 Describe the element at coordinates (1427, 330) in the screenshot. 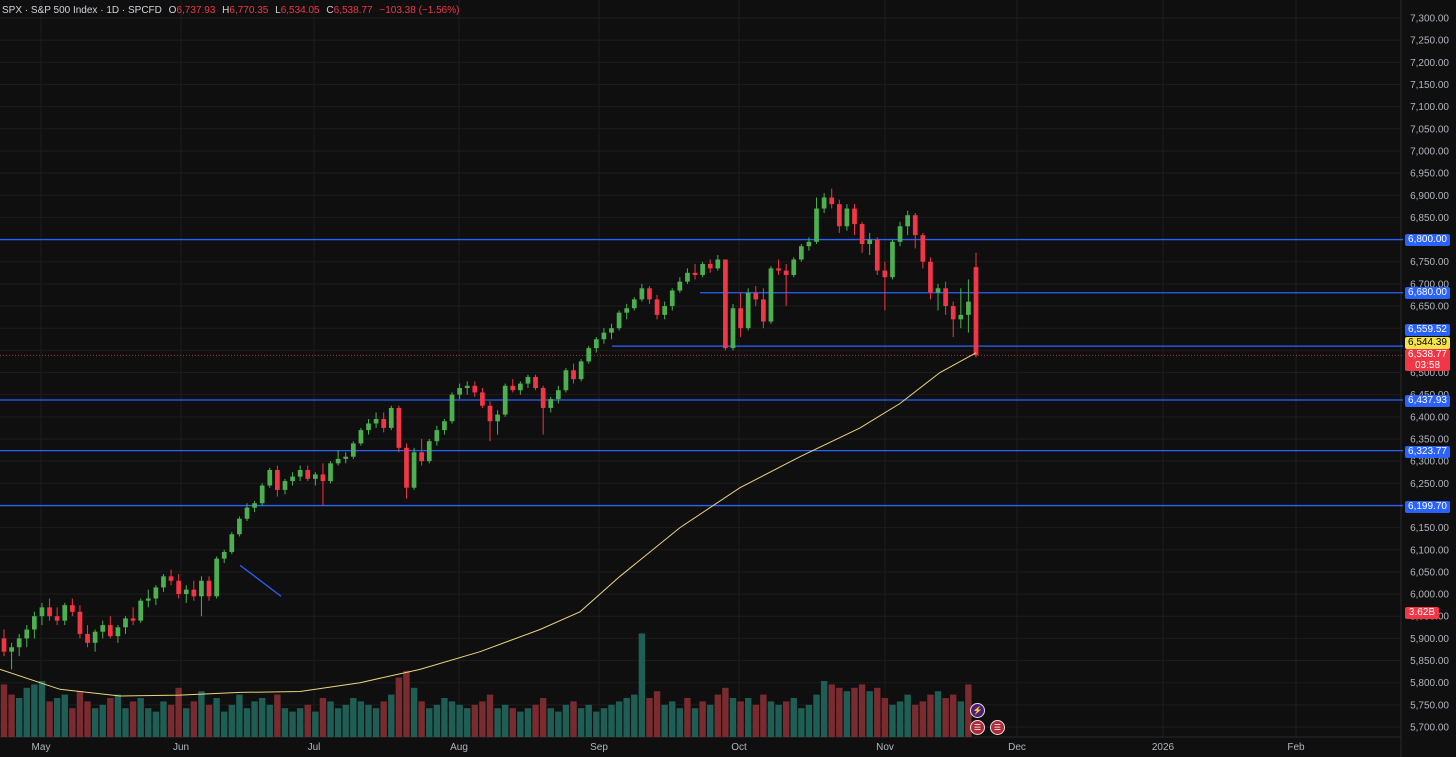

I see `price-tag-6559: 6,559.52` at that location.